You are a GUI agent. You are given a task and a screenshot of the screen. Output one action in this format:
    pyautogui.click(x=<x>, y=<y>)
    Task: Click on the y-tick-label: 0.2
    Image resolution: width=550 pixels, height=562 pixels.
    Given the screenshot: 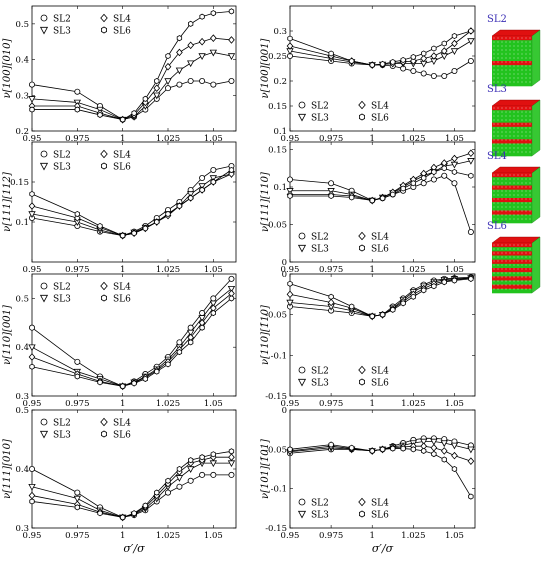 What is the action you would take?
    pyautogui.click(x=22, y=132)
    